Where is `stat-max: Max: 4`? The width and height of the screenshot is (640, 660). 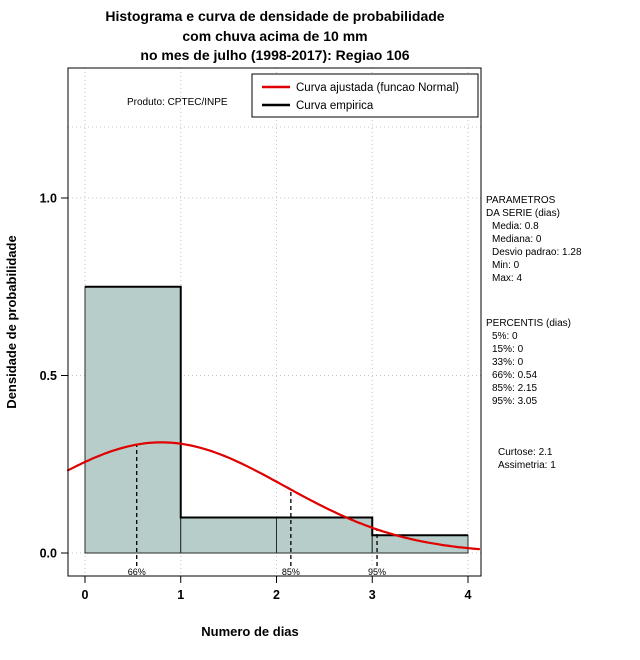
stat-max: Max: 4 is located at coordinates (507, 278).